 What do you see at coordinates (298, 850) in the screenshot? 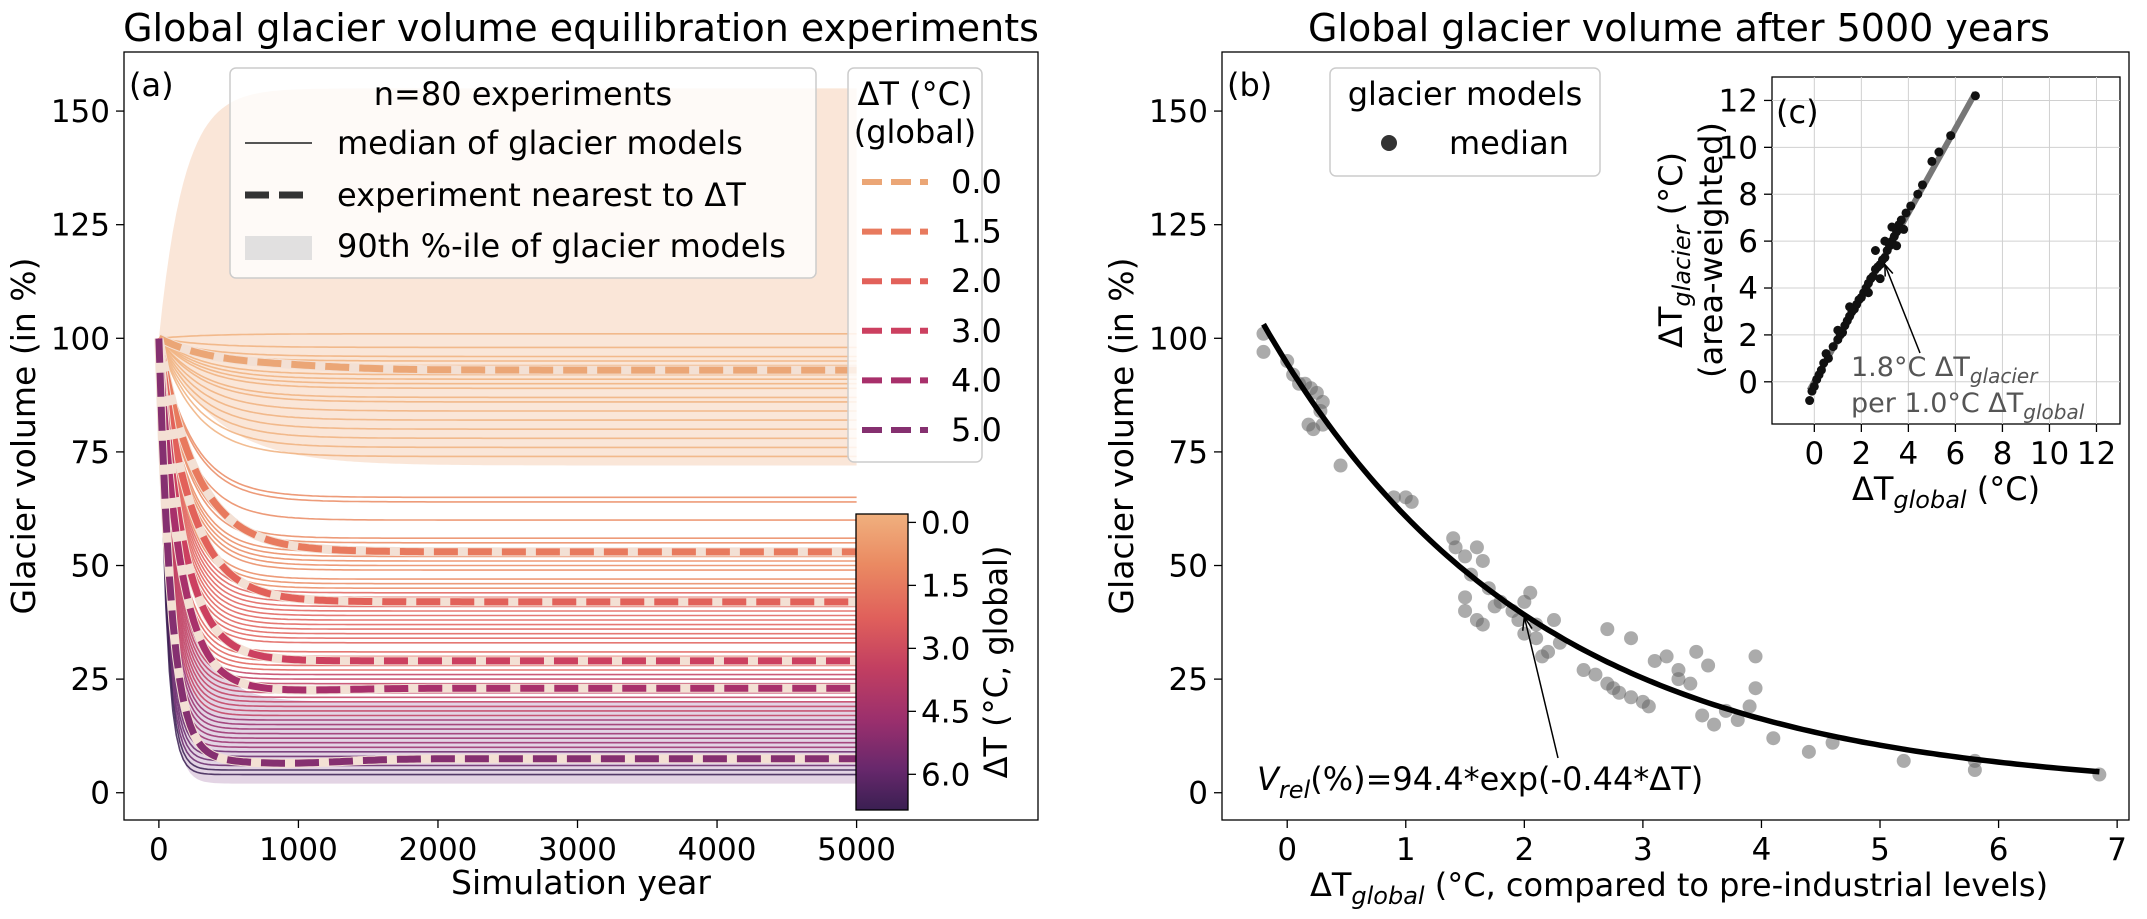
I see `panel-a-xtick-label: 1000` at bounding box center [298, 850].